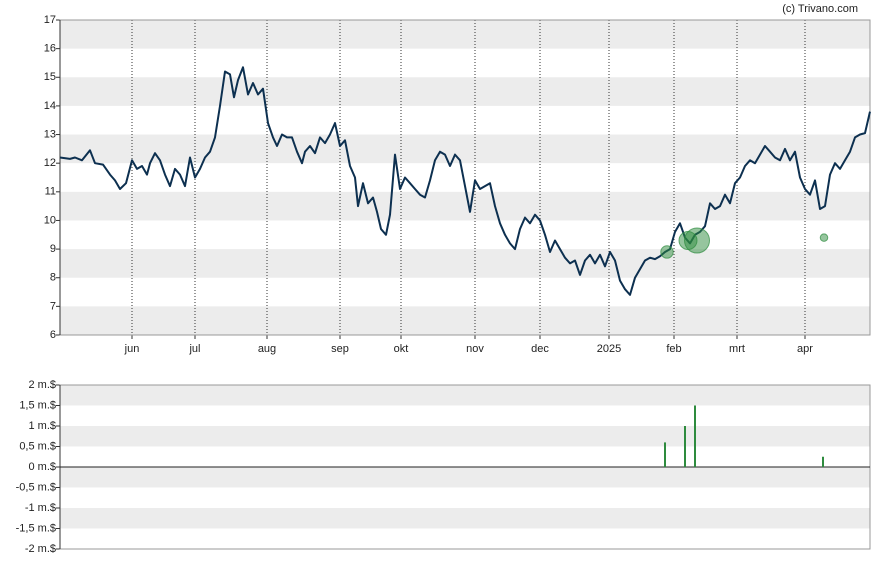 The width and height of the screenshot is (888, 565). I want to click on y-tick-label: 13, so click(50, 134).